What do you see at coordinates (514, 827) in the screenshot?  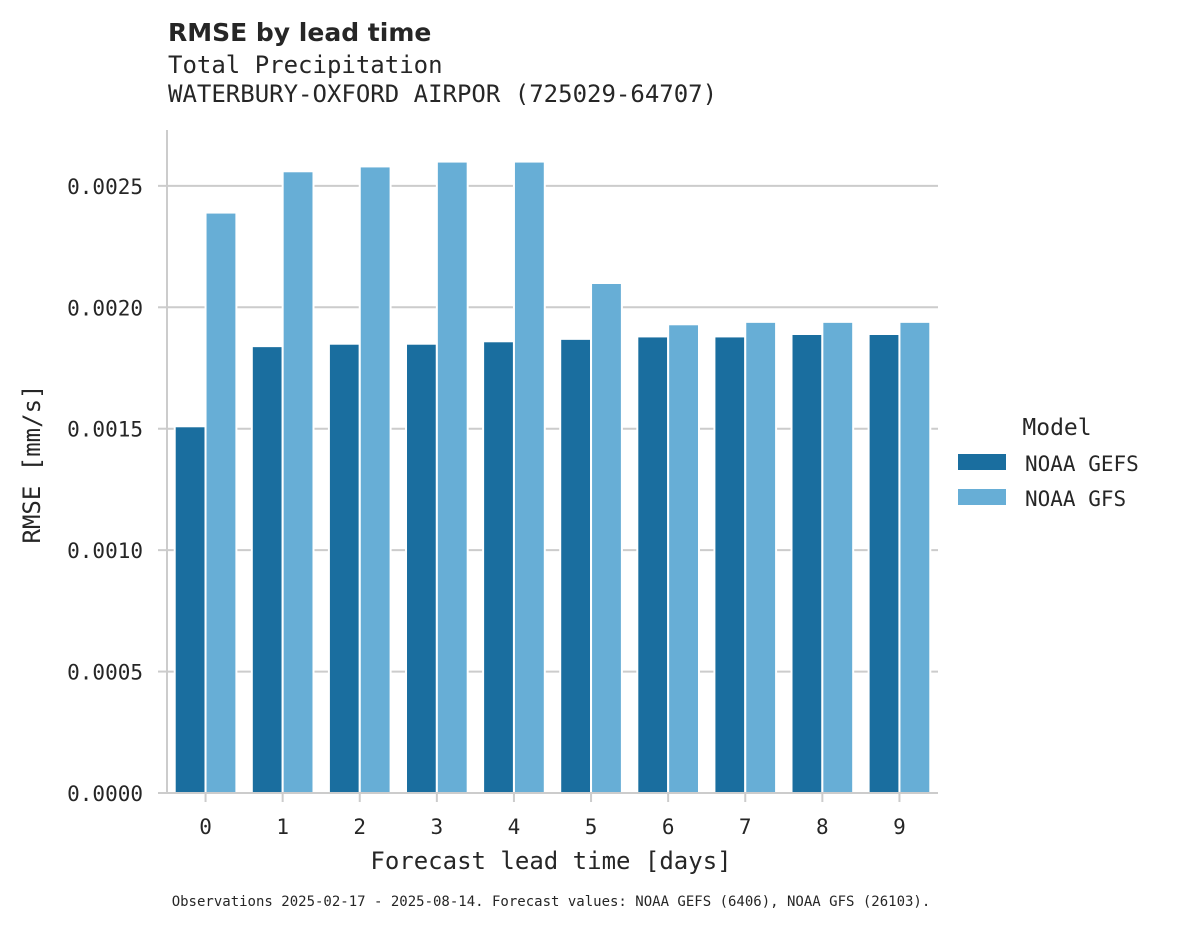 I see `x-tick-label: 4` at bounding box center [514, 827].